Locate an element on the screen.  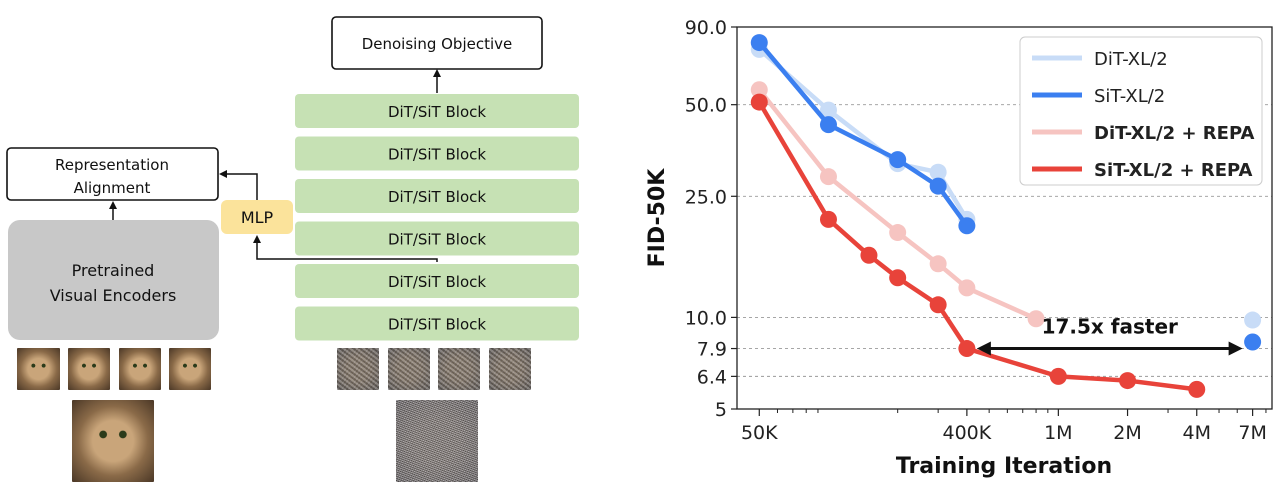
representation-alignment-box is located at coordinates (112, 174).